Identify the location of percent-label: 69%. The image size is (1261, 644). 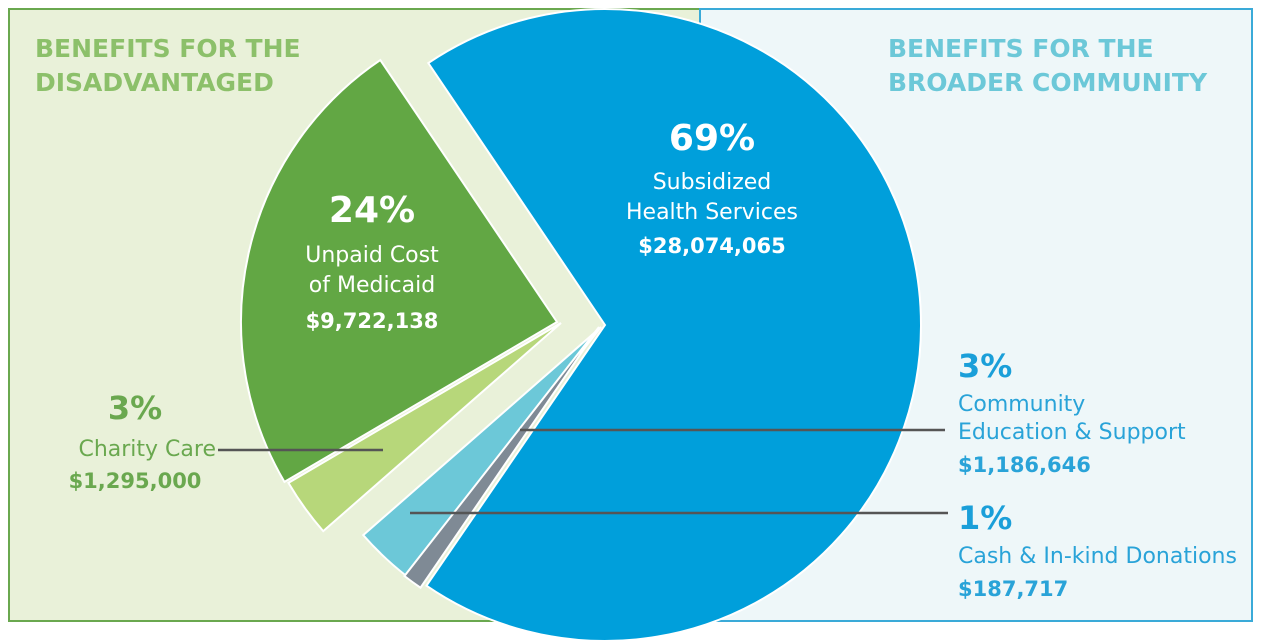
(712, 138).